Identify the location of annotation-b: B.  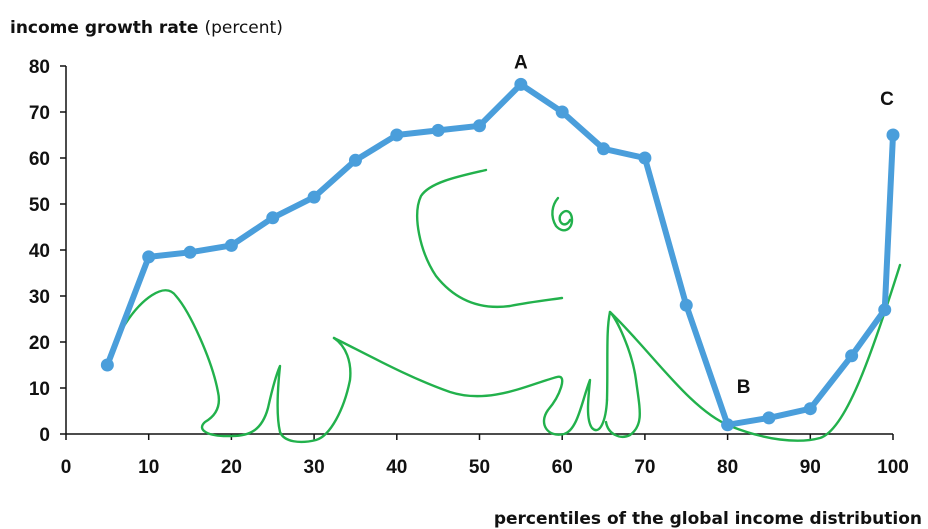
(744, 387).